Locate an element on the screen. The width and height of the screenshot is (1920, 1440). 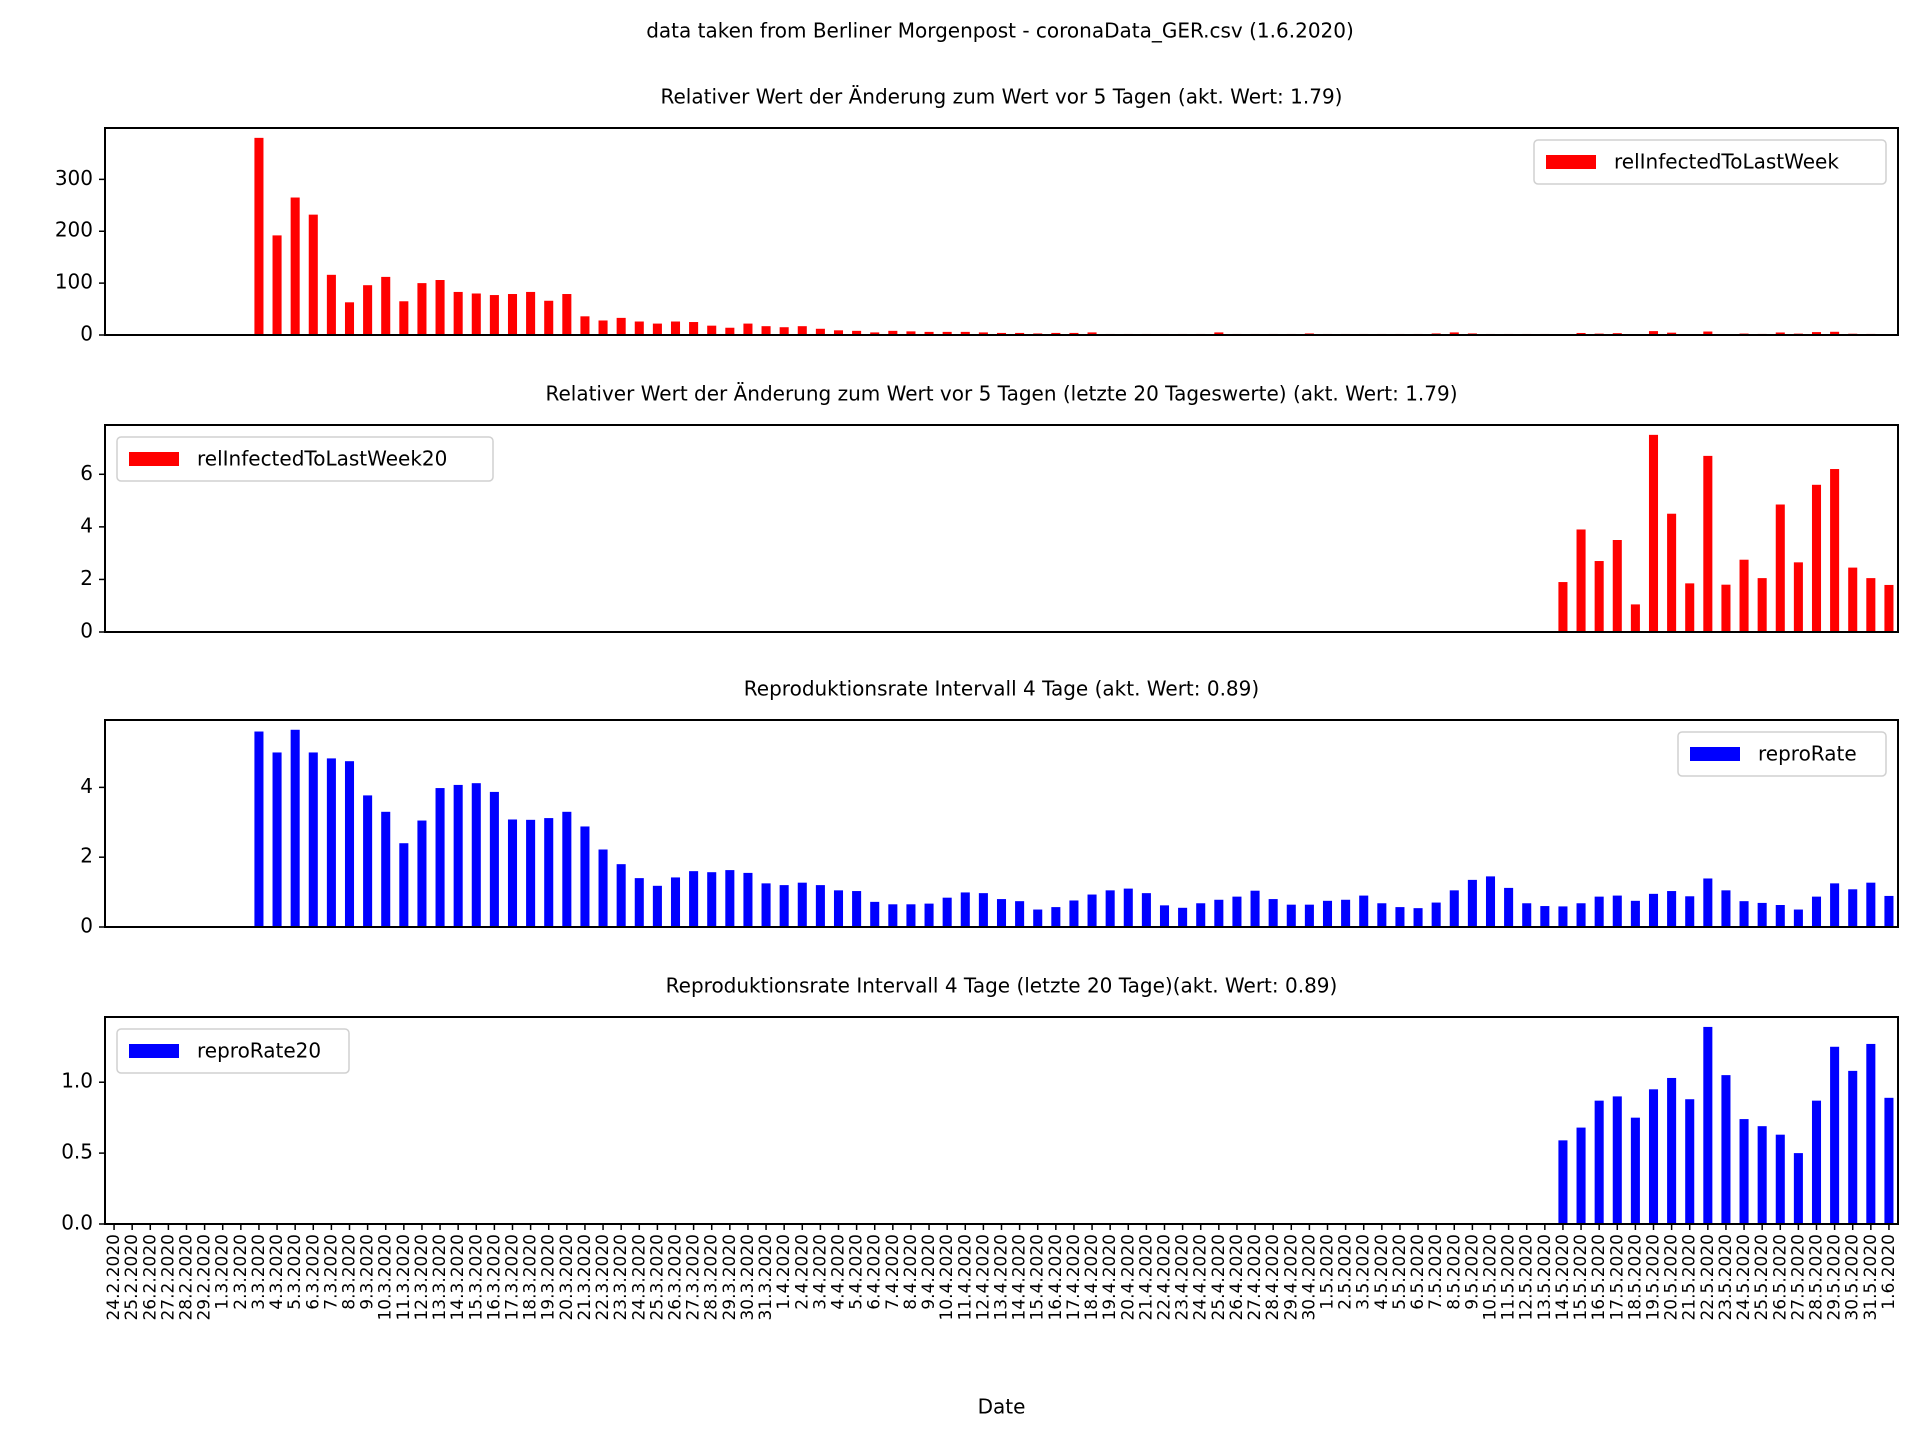
x-tick-label: 5.3.2020 is located at coordinates (295, 1272).